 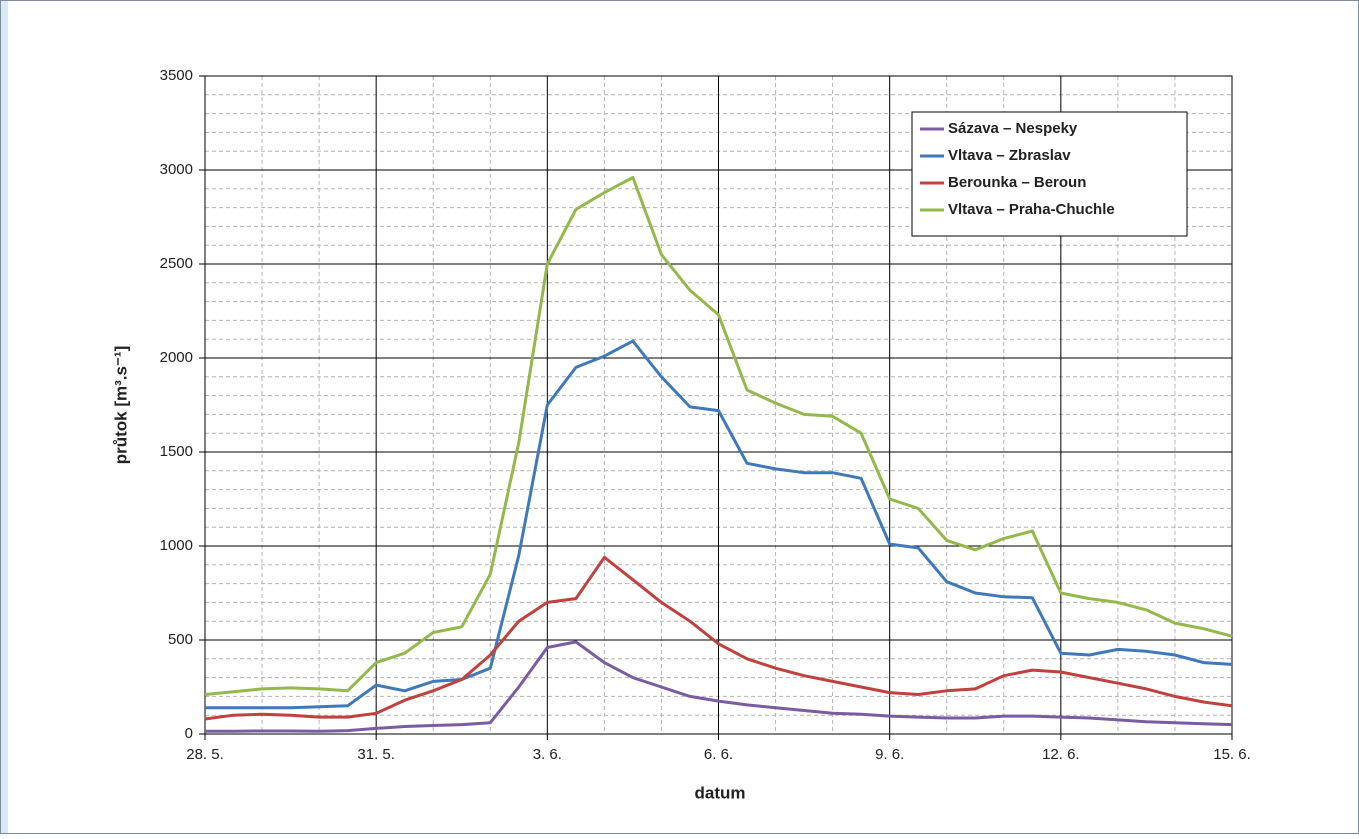 What do you see at coordinates (176, 357) in the screenshot?
I see `y-tick-label: 2000` at bounding box center [176, 357].